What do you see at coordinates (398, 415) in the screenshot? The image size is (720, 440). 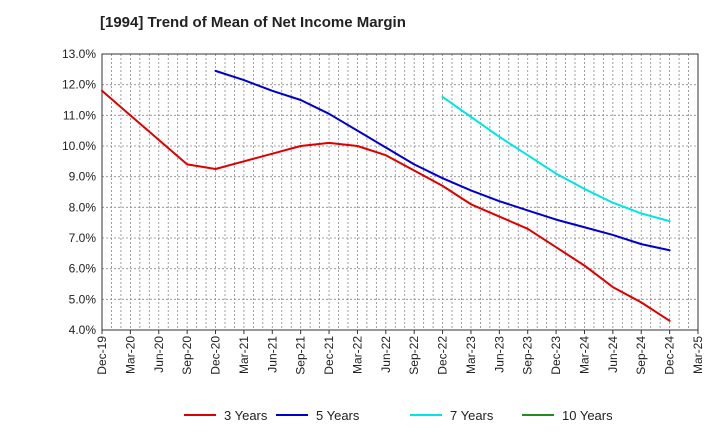 I see `legend: 3 Years 5 Years 7 Years 10 Years` at bounding box center [398, 415].